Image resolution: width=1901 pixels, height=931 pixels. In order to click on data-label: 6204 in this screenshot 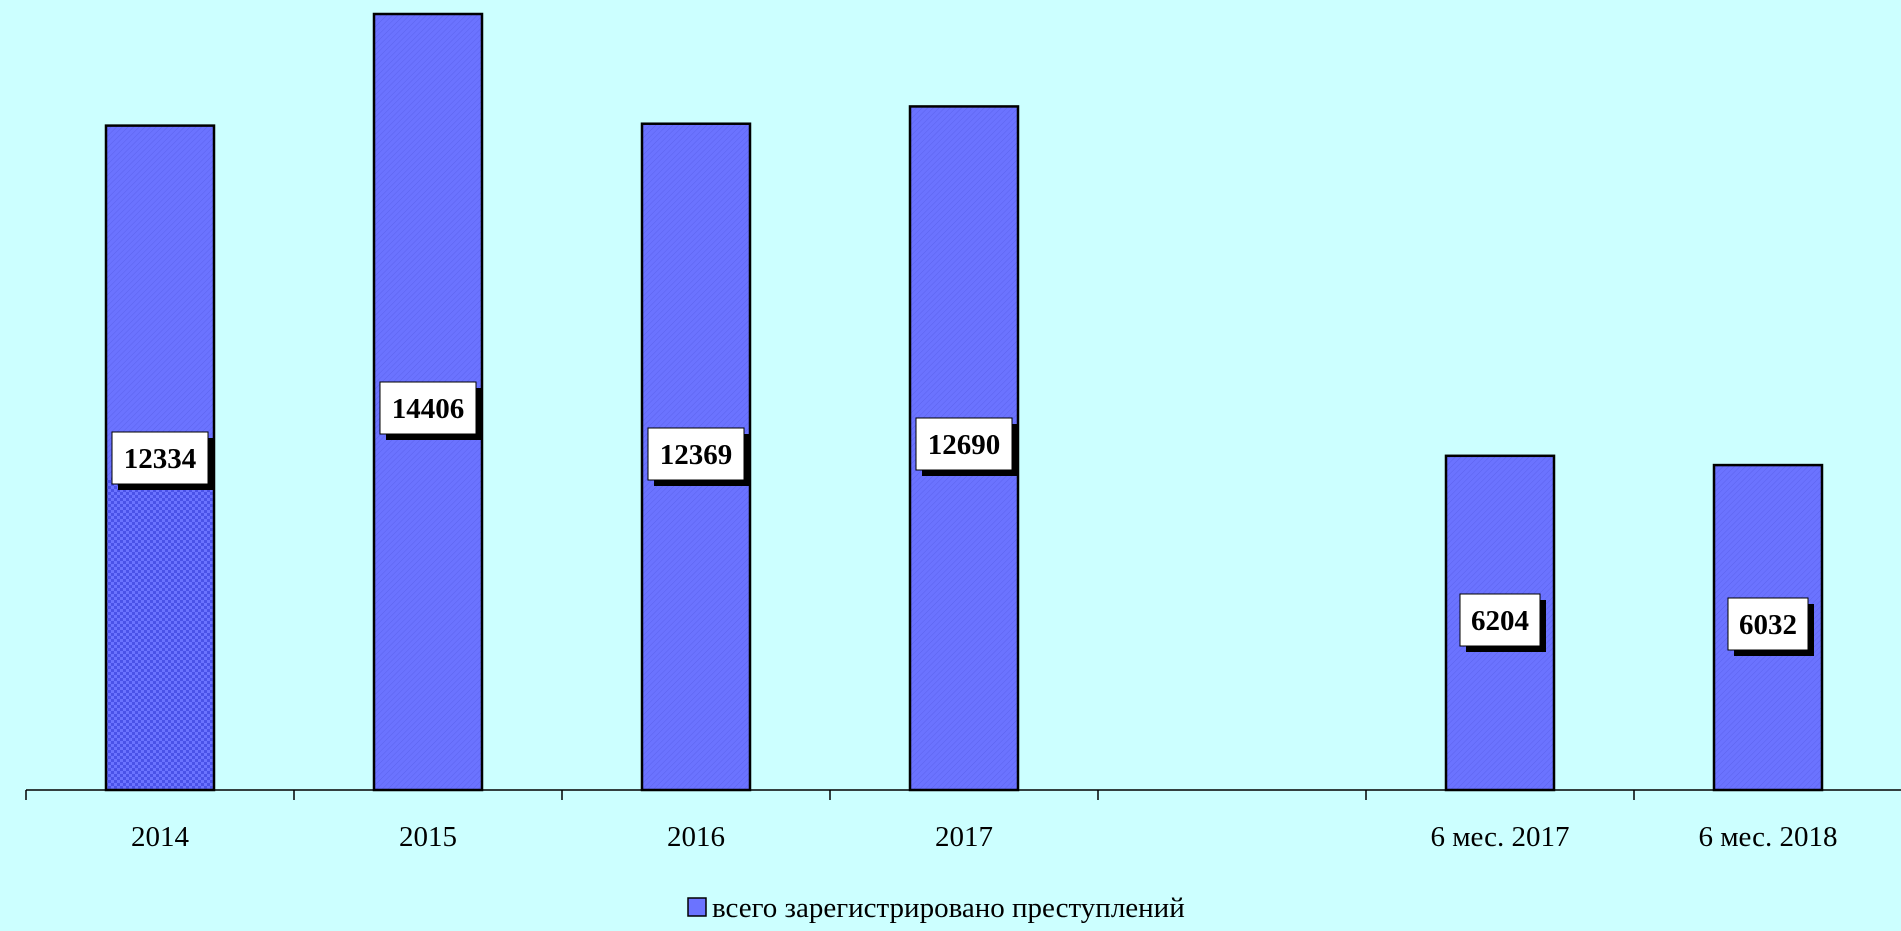, I will do `click(1502, 622)`.